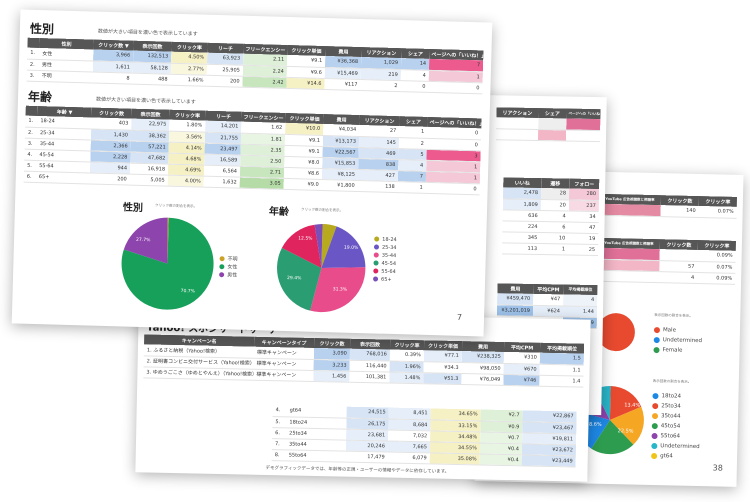 This screenshot has width=750, height=502. What do you see at coordinates (666, 276) in the screenshot?
I see `table-row: 4 0.09%` at bounding box center [666, 276].